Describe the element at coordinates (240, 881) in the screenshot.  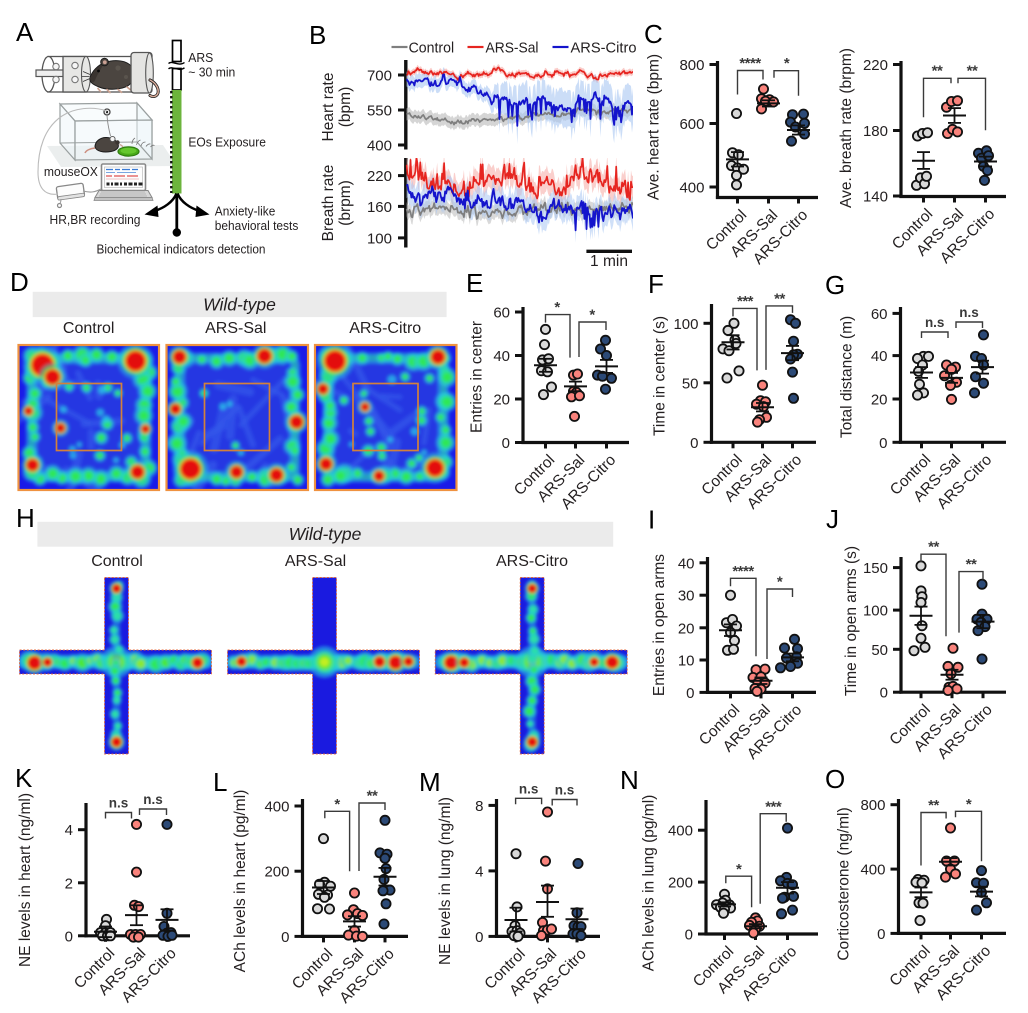
I see `svg-text: ACh levels in heart (pg/ml)` at that location.